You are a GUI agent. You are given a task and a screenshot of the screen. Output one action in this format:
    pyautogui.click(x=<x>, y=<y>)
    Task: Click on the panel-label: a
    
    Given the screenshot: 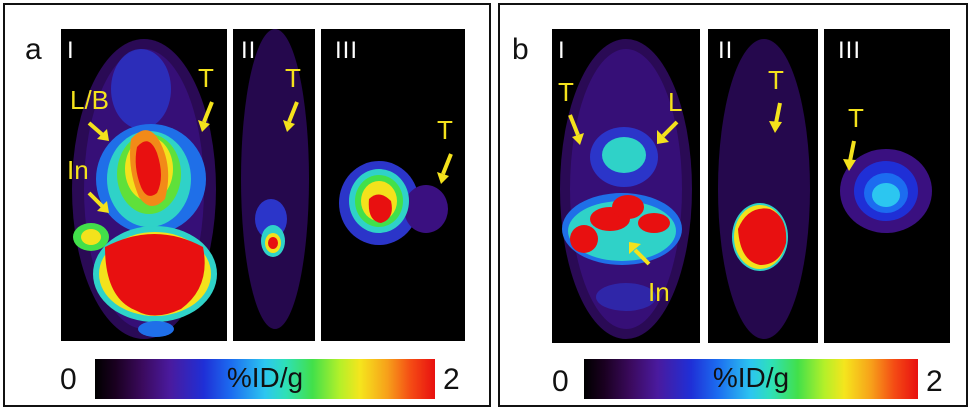 What is the action you would take?
    pyautogui.click(x=33, y=49)
    